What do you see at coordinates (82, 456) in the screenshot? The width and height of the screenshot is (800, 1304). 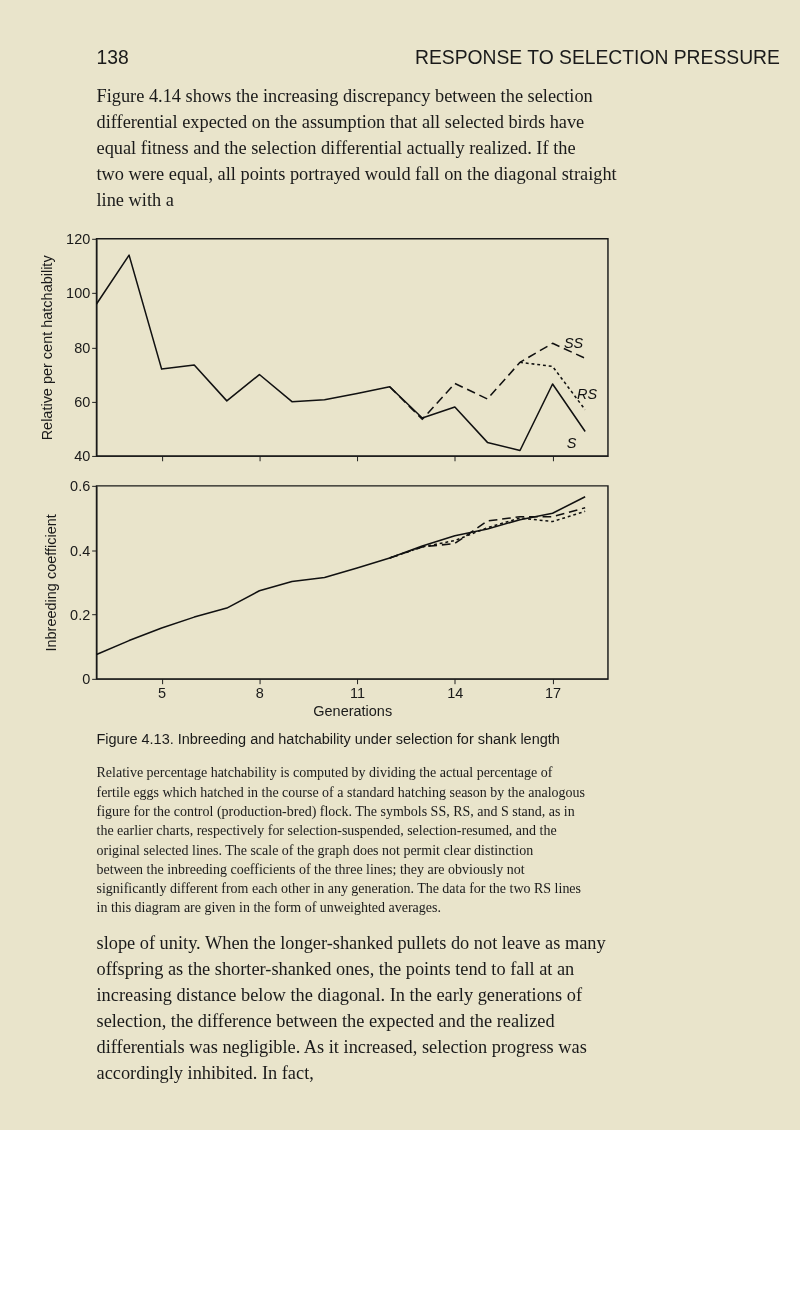 I see `y-tick-label: 40` at bounding box center [82, 456].